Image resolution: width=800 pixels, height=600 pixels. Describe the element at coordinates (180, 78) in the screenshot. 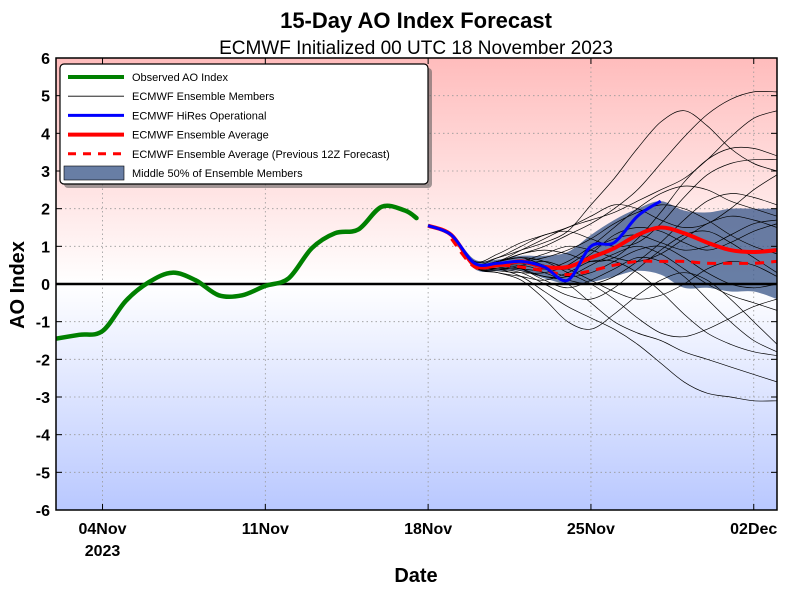

I see `legend-label: Observed AO Index` at that location.